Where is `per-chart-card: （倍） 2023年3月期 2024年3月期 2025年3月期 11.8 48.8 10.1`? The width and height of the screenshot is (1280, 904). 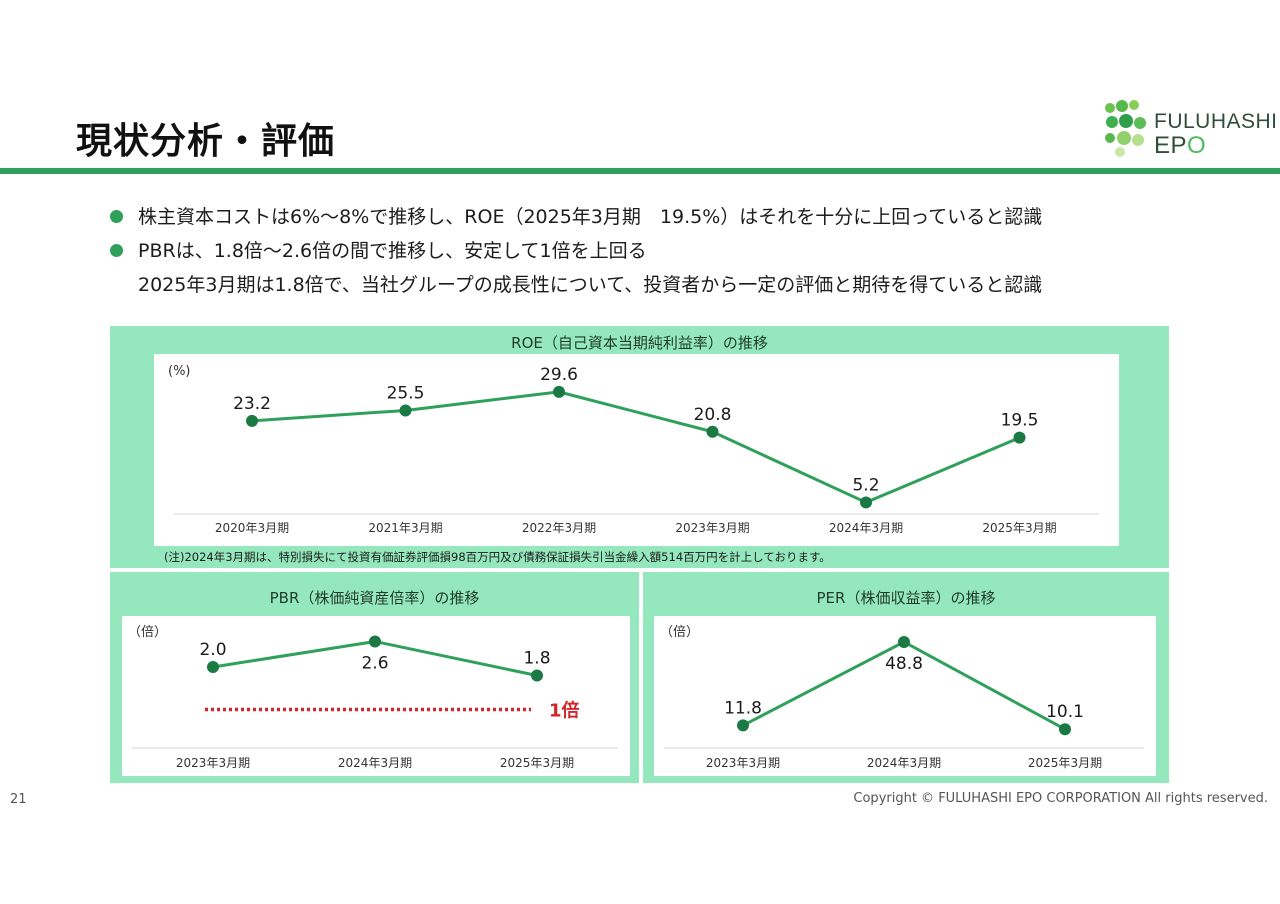 per-chart-card: （倍） 2023年3月期 2024年3月期 2025年3月期 11.8 48.8 10.1 is located at coordinates (905, 696).